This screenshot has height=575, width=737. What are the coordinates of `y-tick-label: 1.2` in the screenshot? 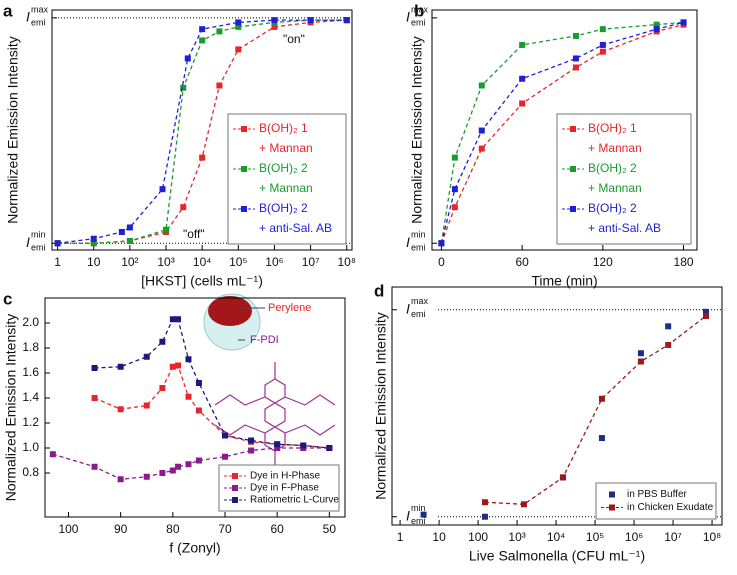 It's located at (30, 422).